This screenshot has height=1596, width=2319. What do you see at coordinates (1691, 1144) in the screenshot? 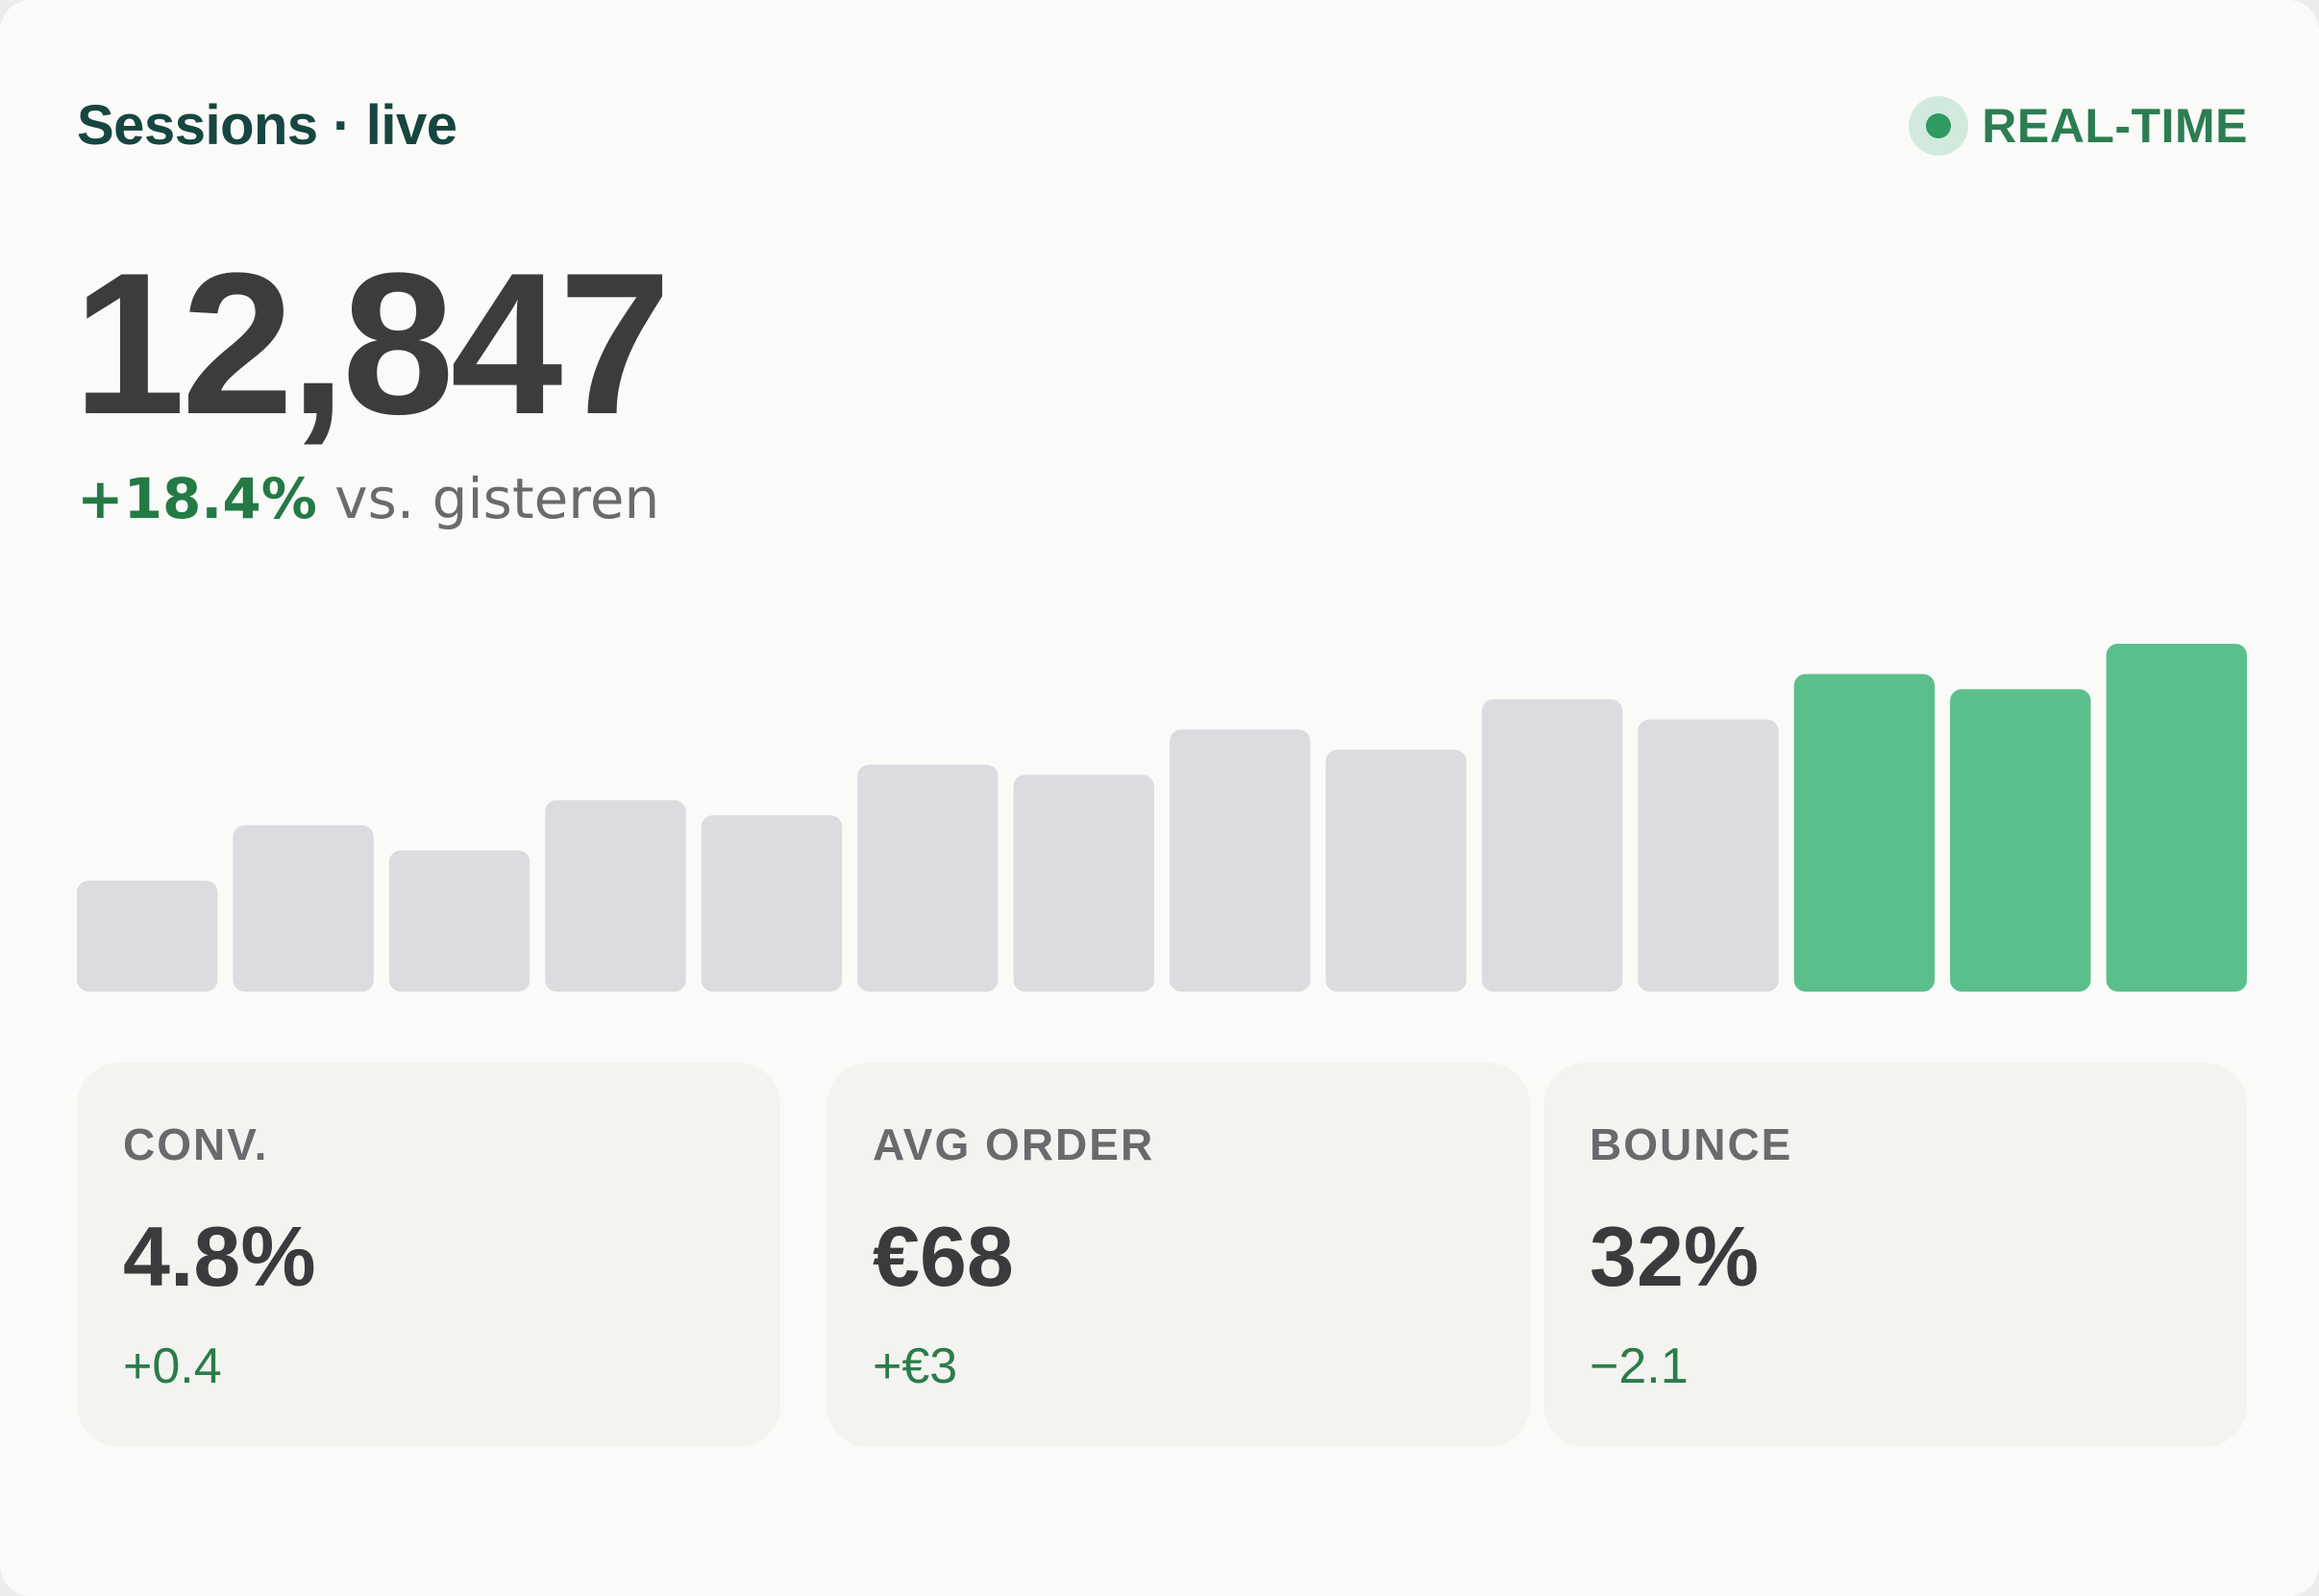
I see `metric-label: BOUNCE` at bounding box center [1691, 1144].